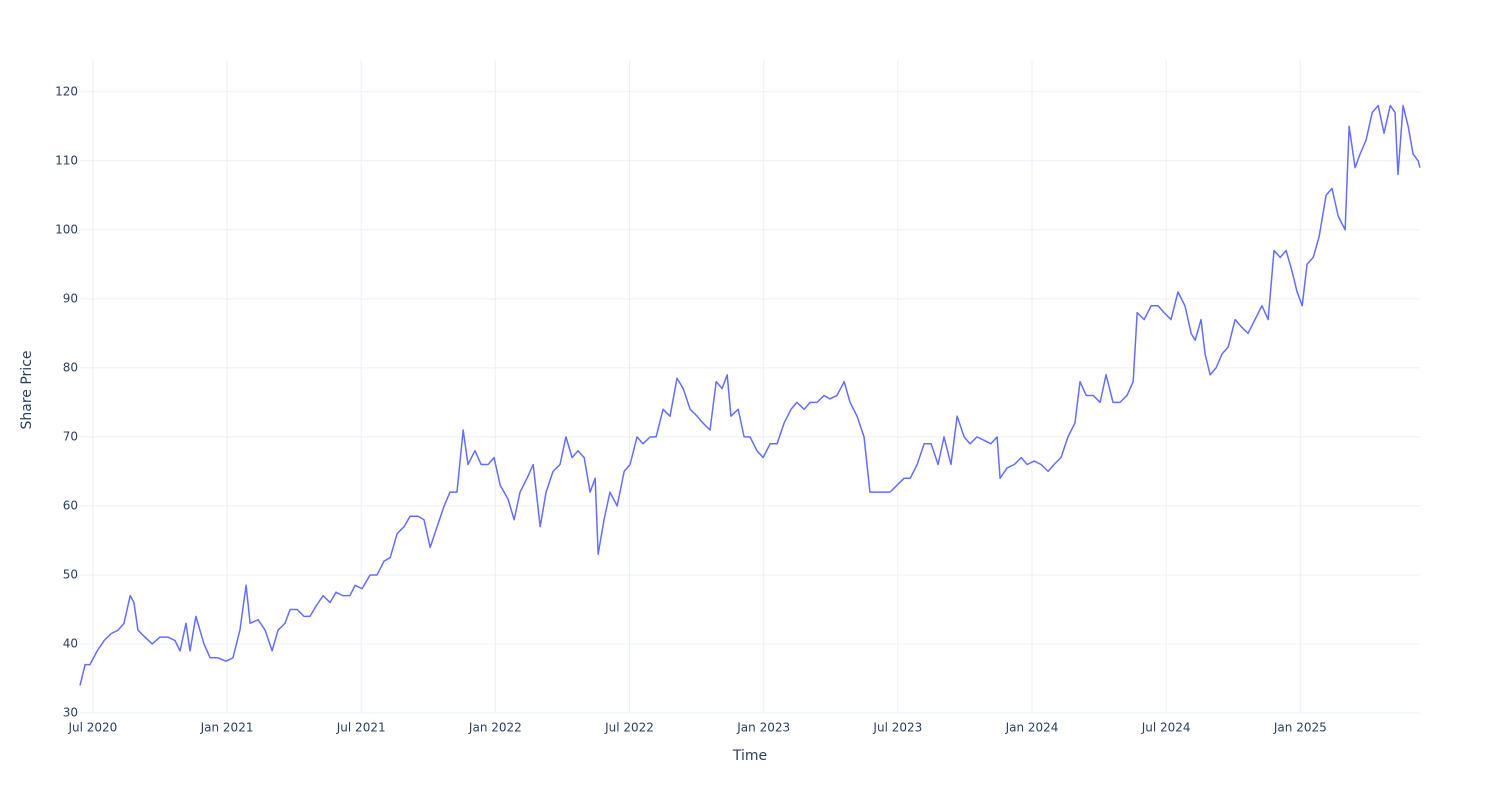  What do you see at coordinates (749, 756) in the screenshot?
I see `x-axis-title: Time` at bounding box center [749, 756].